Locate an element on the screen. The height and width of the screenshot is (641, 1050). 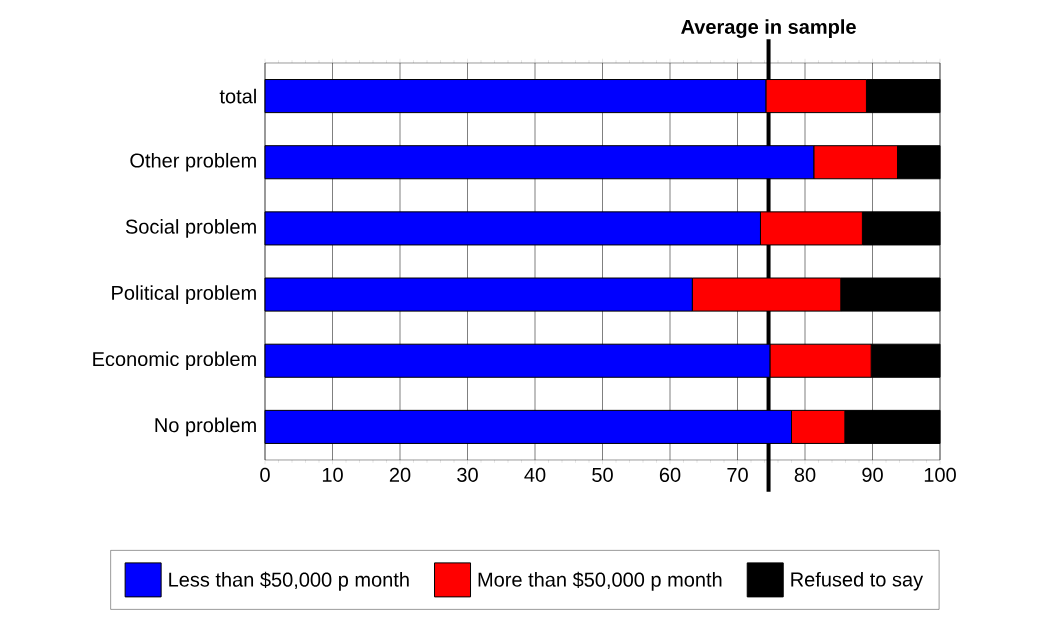
x-tick-label: 30 is located at coordinates (467, 474).